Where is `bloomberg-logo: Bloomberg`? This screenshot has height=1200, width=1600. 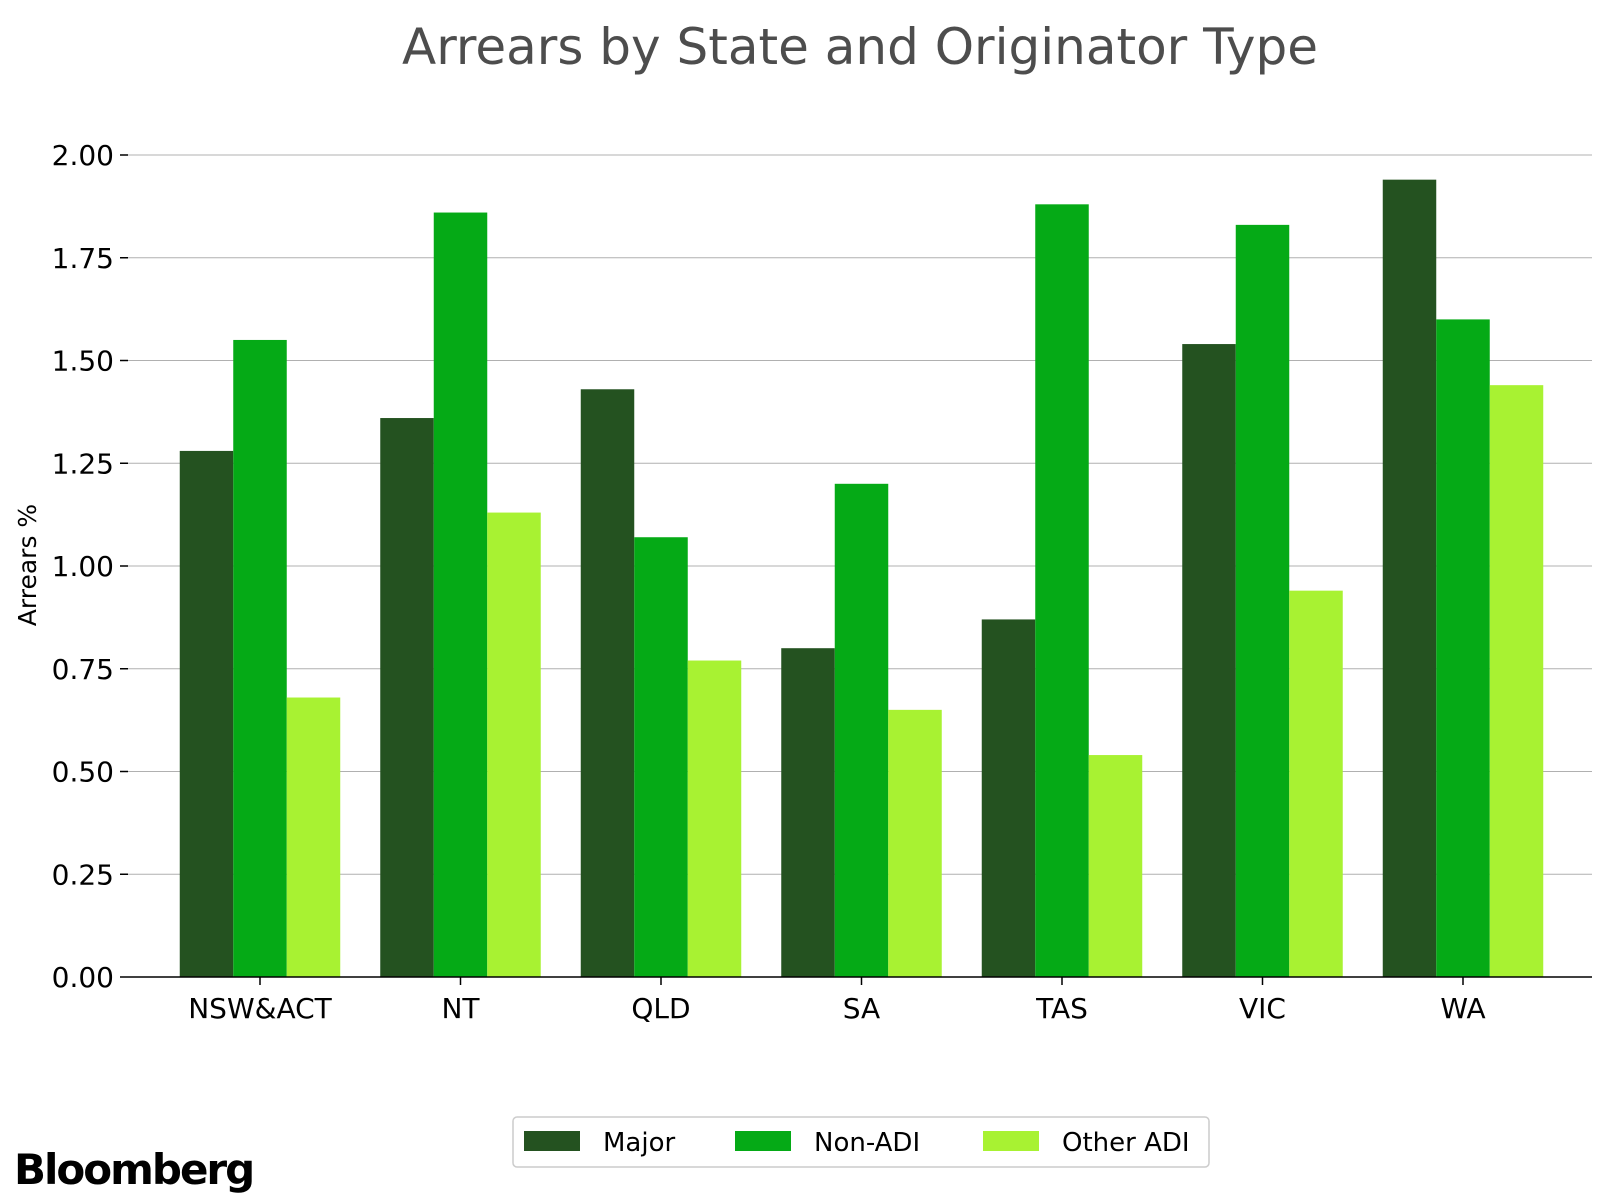
bloomberg-logo: Bloomberg is located at coordinates (133, 1169).